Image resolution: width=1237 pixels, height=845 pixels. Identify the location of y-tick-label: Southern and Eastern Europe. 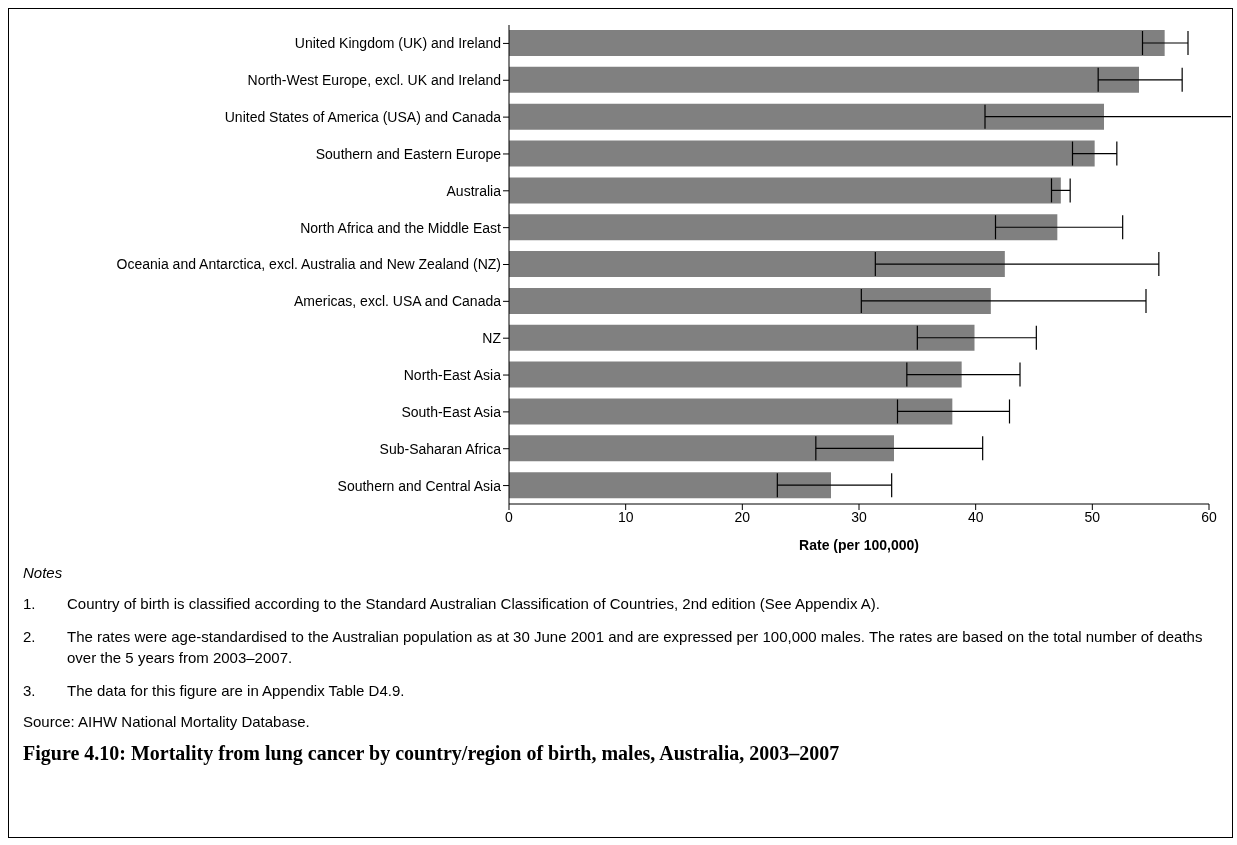
(408, 153).